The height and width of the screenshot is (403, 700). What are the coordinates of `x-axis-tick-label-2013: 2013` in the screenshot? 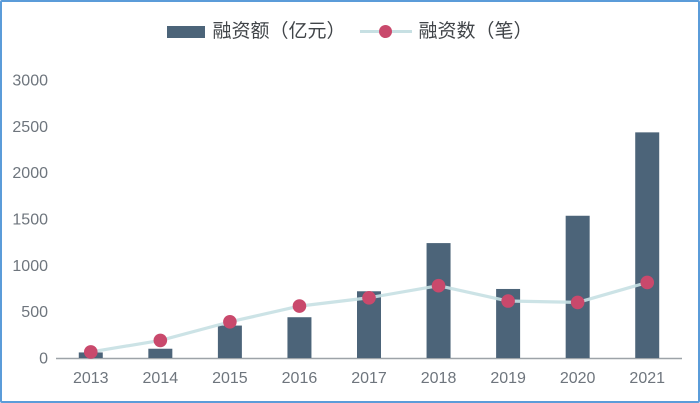 It's located at (91, 378).